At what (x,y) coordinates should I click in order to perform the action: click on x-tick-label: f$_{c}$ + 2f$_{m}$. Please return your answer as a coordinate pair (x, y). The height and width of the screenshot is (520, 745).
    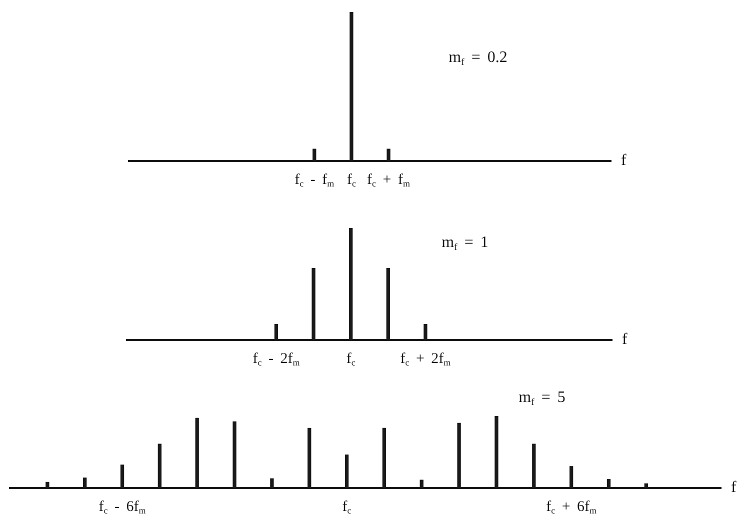
    Looking at the image, I should click on (425, 359).